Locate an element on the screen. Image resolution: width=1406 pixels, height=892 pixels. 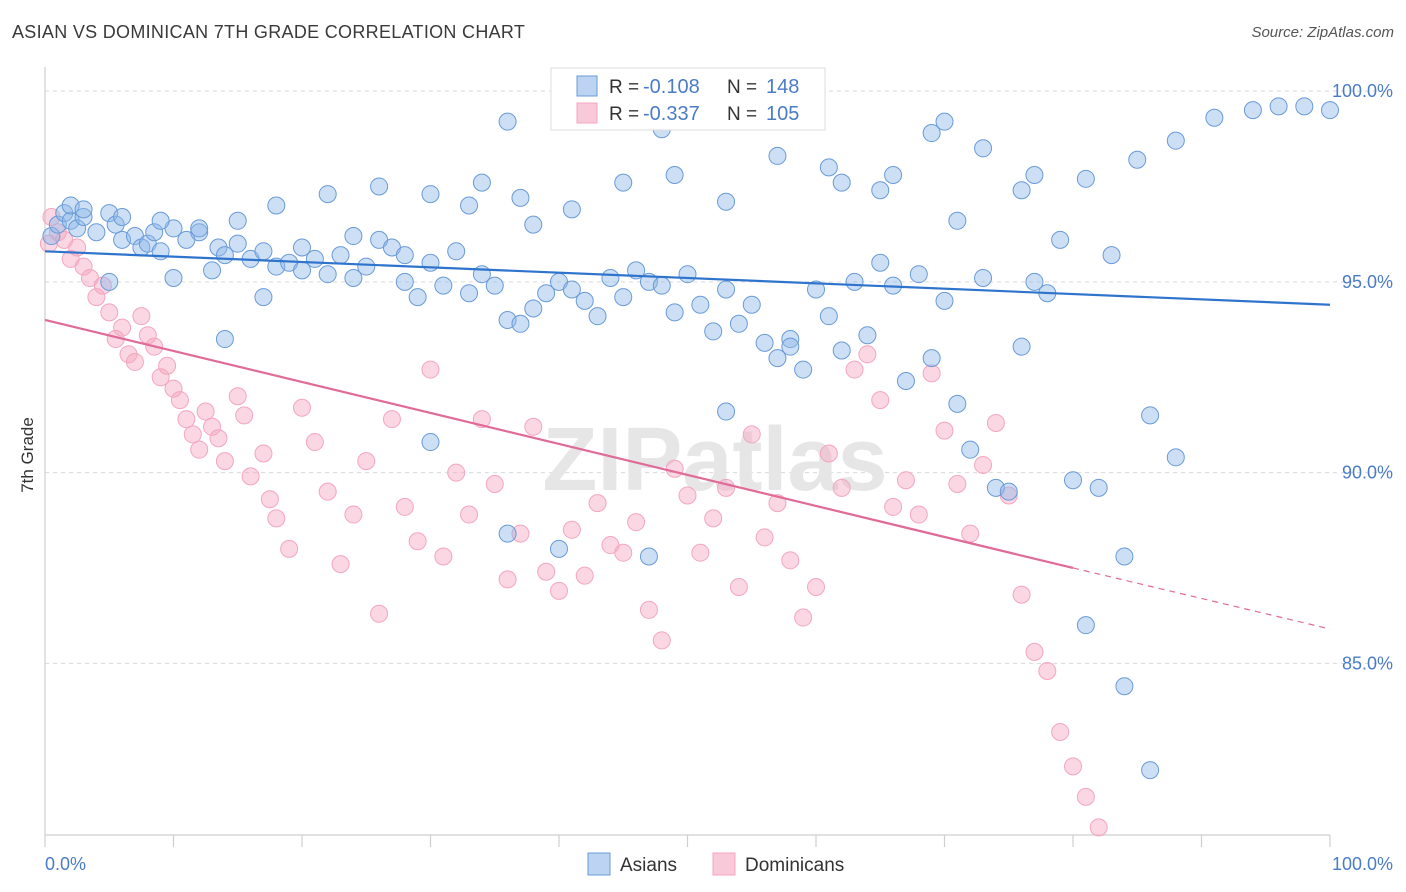
legend-label-dominicans: Dominicans is located at coordinates (794, 865).